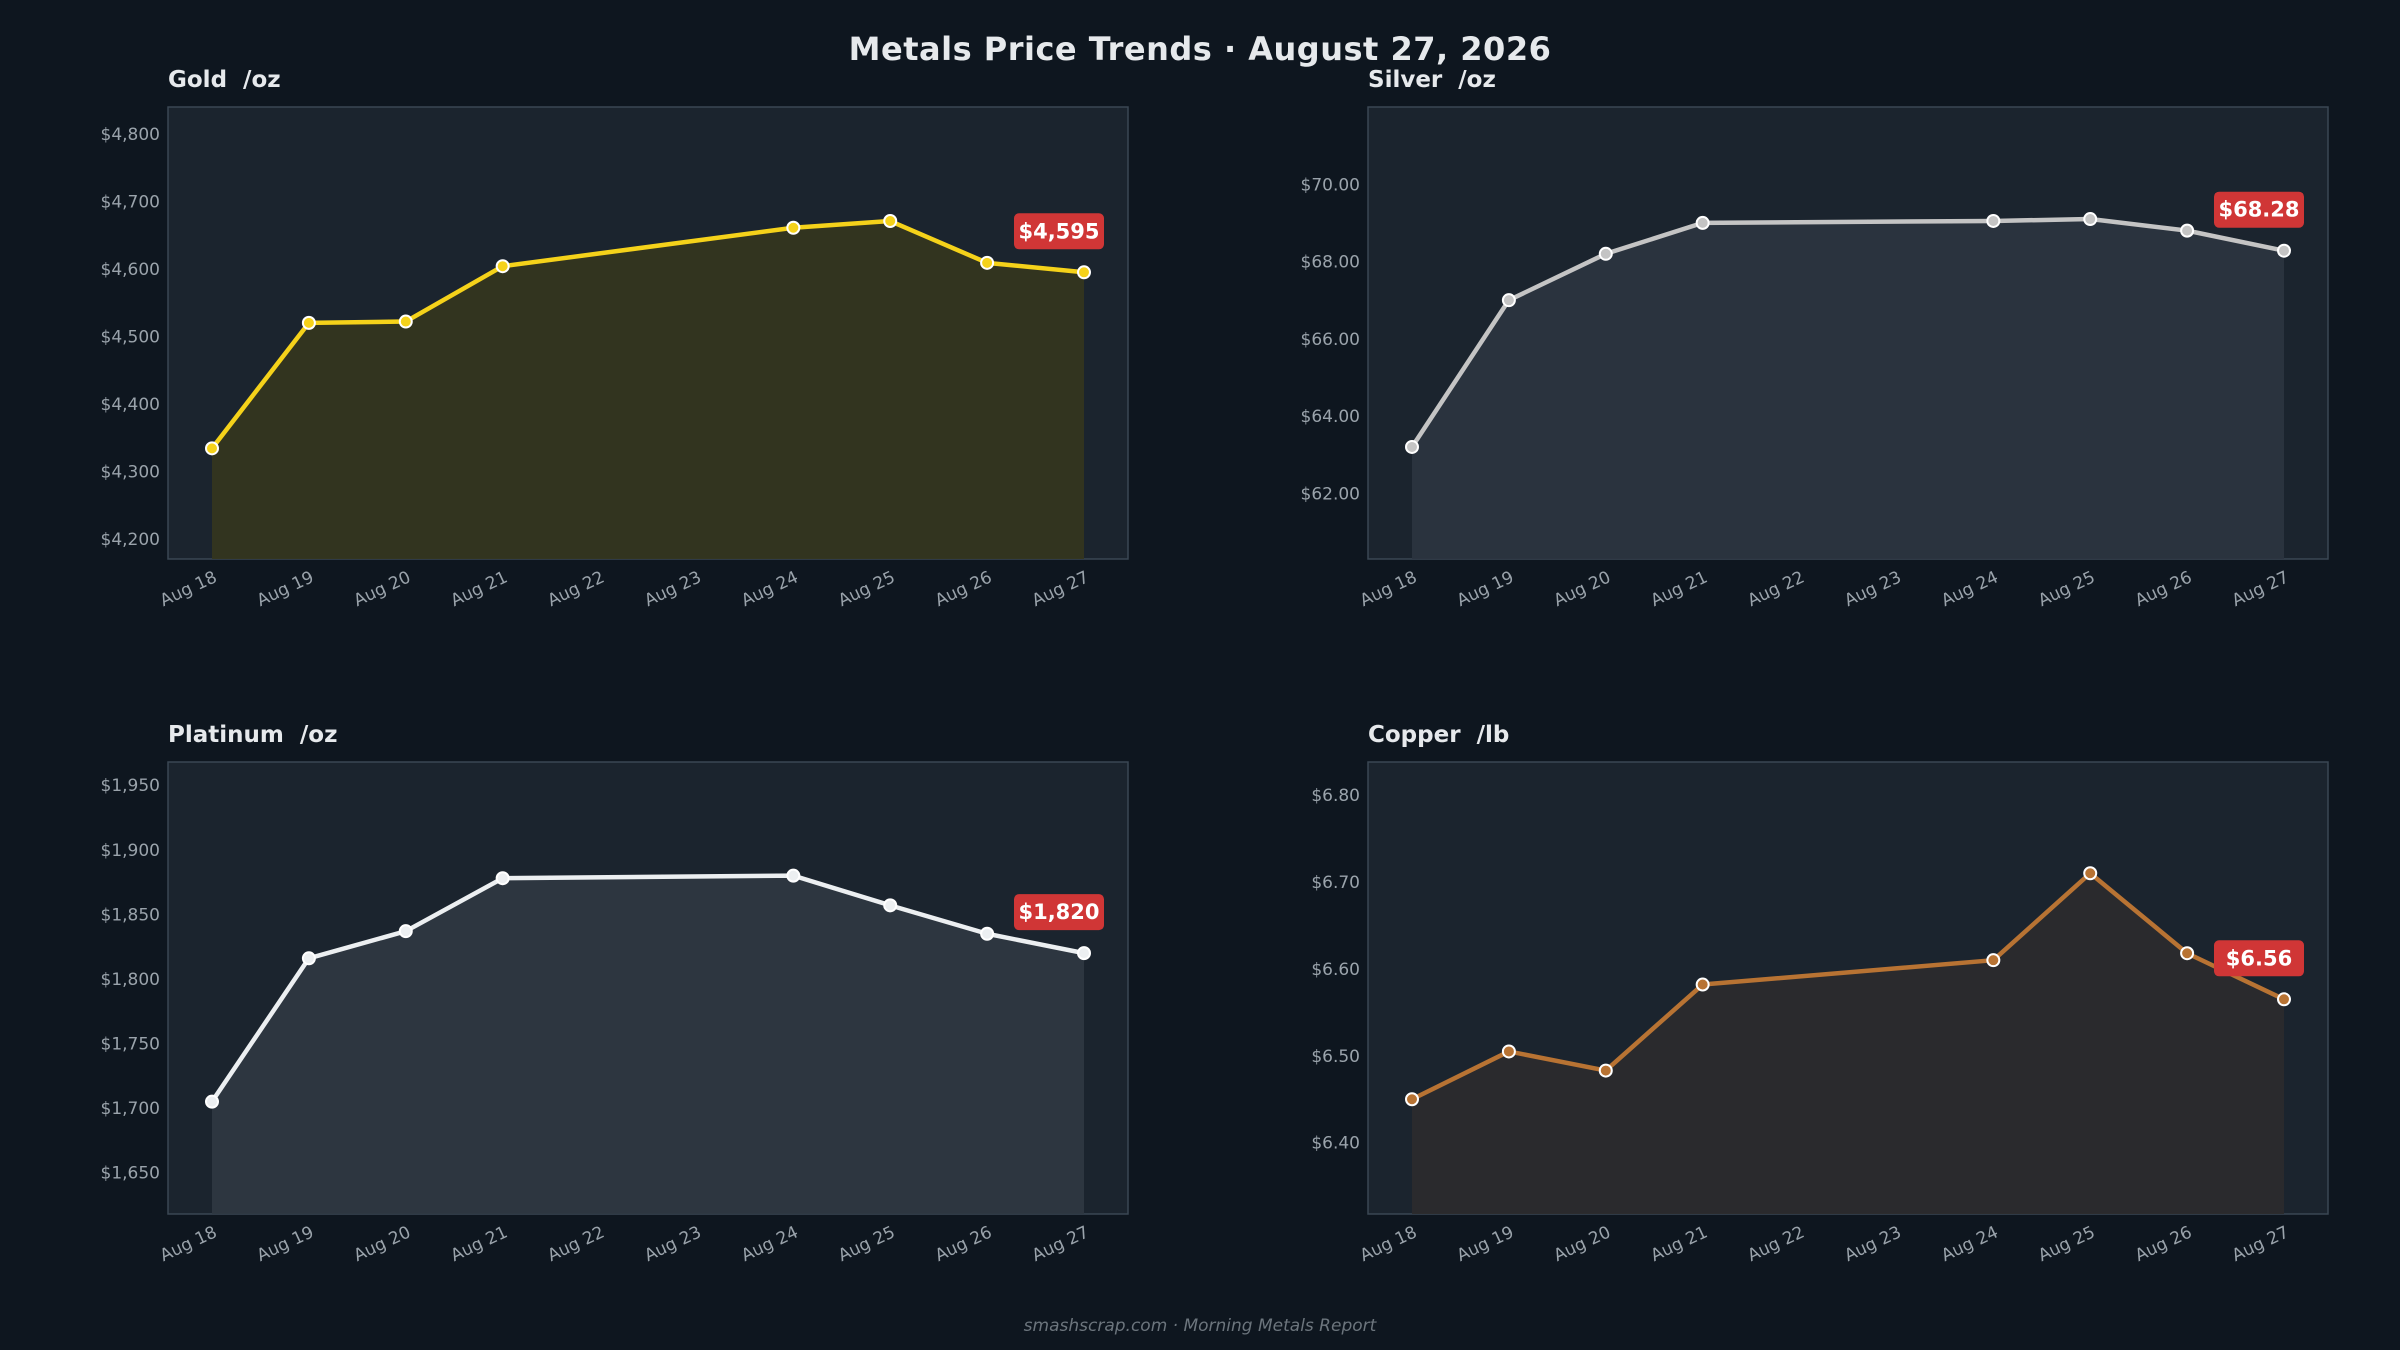  Describe the element at coordinates (576, 1244) in the screenshot. I see `platinum-xtick-label: Aug 22` at that location.